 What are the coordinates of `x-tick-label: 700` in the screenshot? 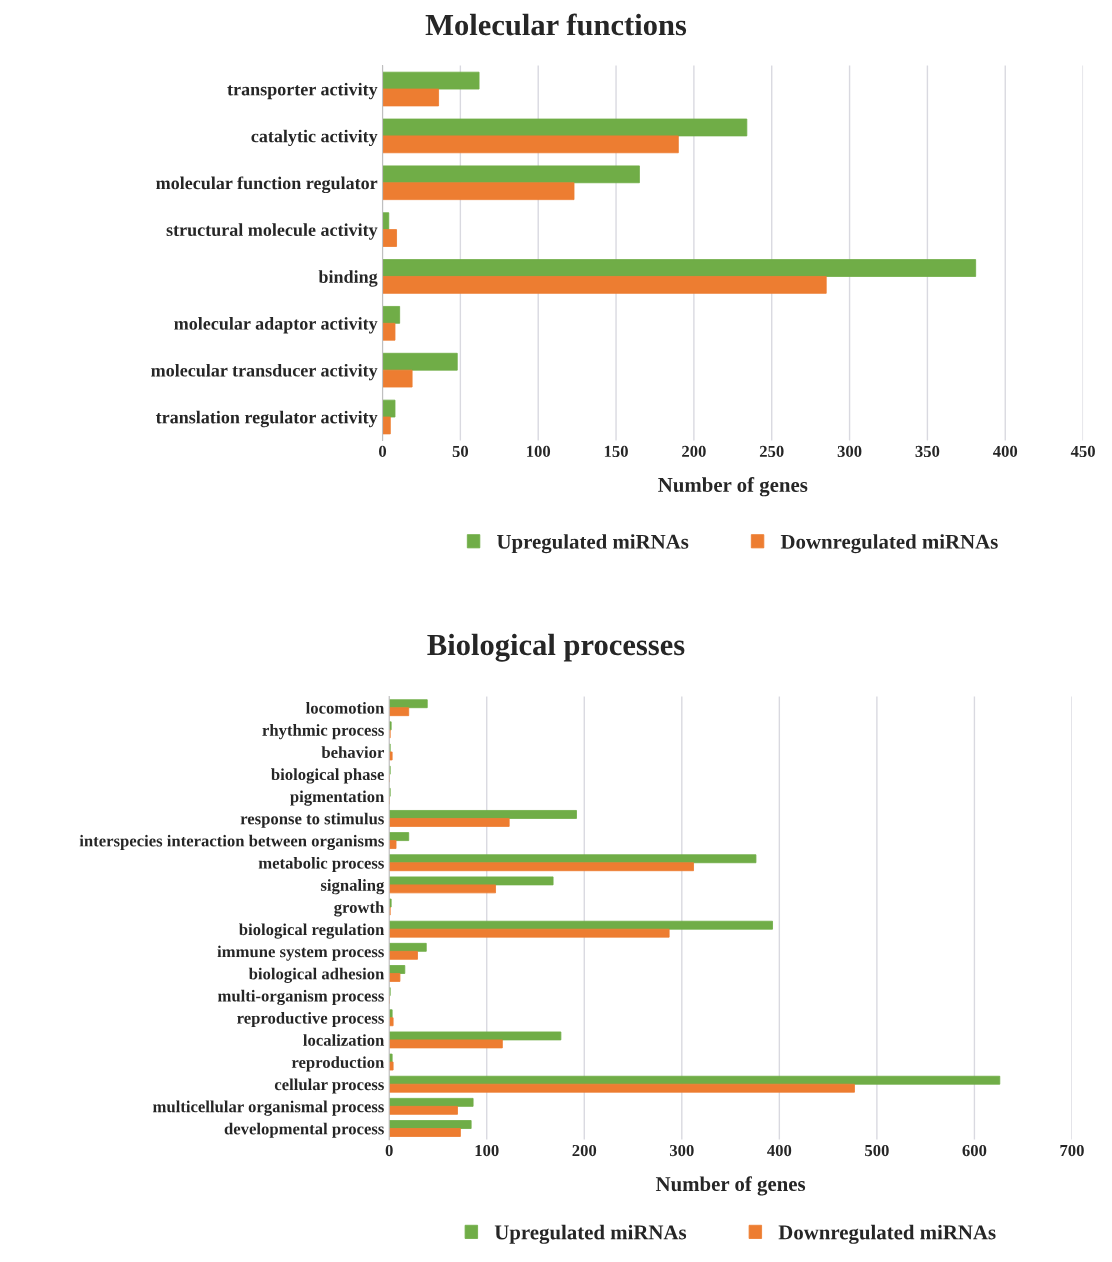 It's located at (1072, 1150).